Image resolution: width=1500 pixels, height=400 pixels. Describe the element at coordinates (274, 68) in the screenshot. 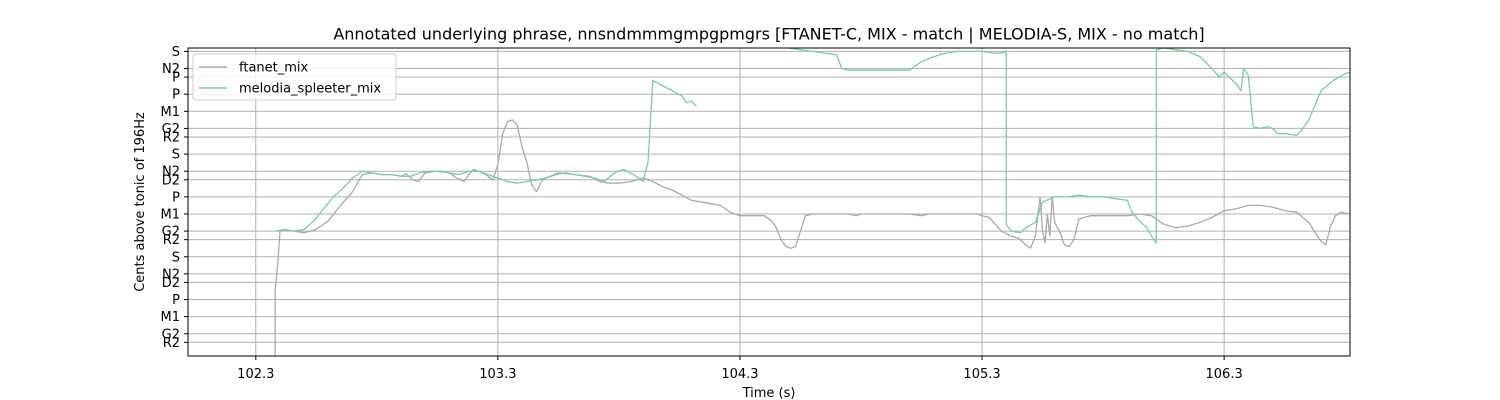

I see `legend-label-ftanet-mix: ftanet_mix` at that location.